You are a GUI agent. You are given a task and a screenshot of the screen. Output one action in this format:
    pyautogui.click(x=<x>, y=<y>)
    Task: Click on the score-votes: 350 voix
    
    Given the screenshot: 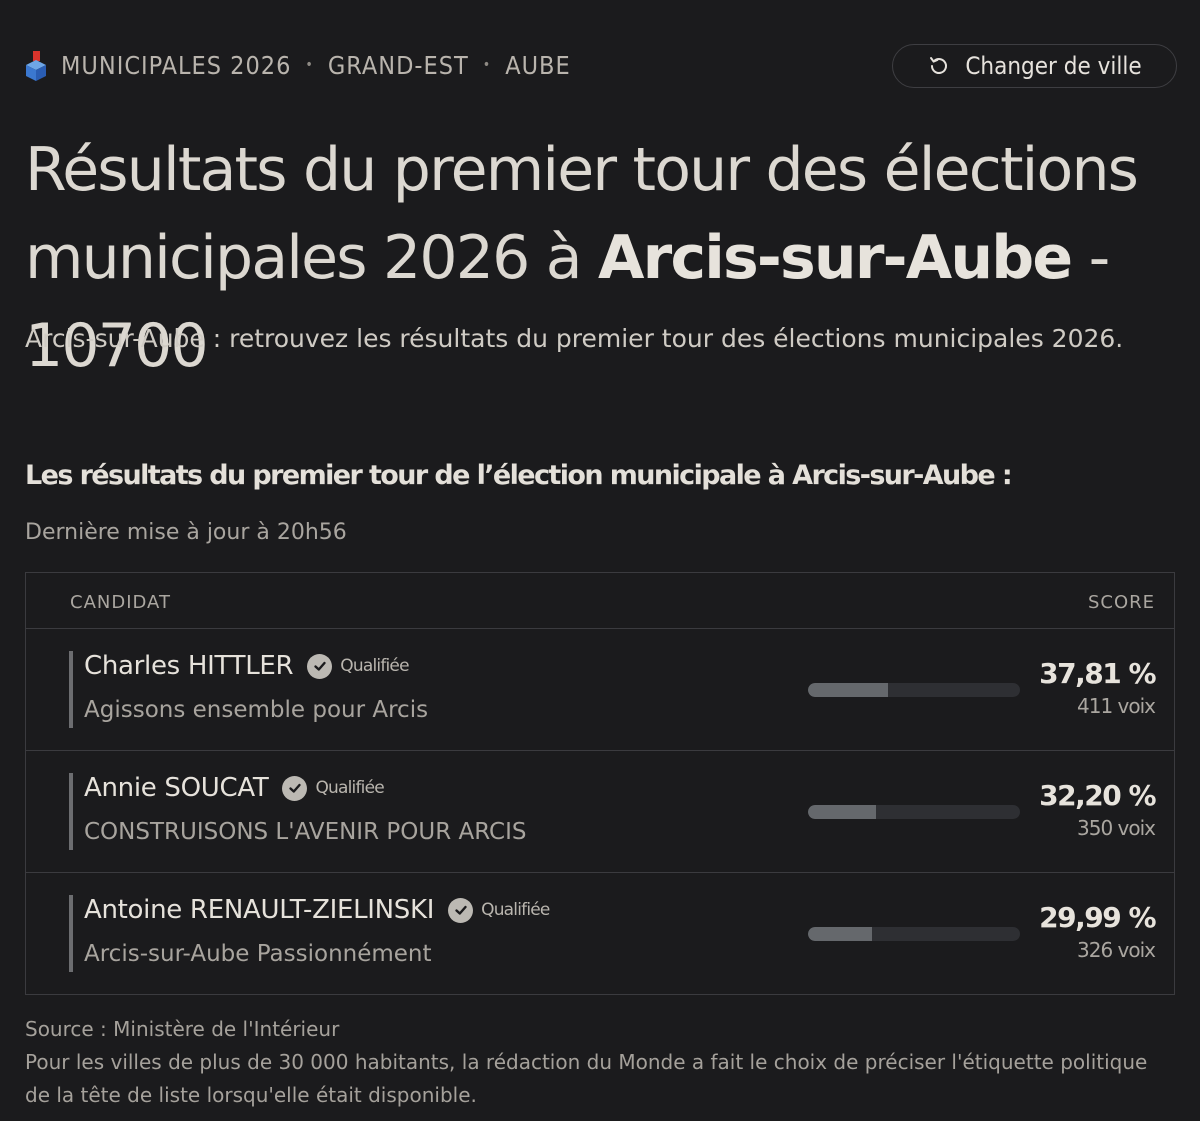 What is the action you would take?
    pyautogui.click(x=1116, y=828)
    